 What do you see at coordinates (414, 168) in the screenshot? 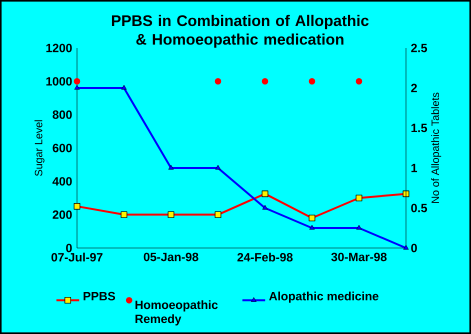
I see `y2-tick-label: 1` at bounding box center [414, 168].